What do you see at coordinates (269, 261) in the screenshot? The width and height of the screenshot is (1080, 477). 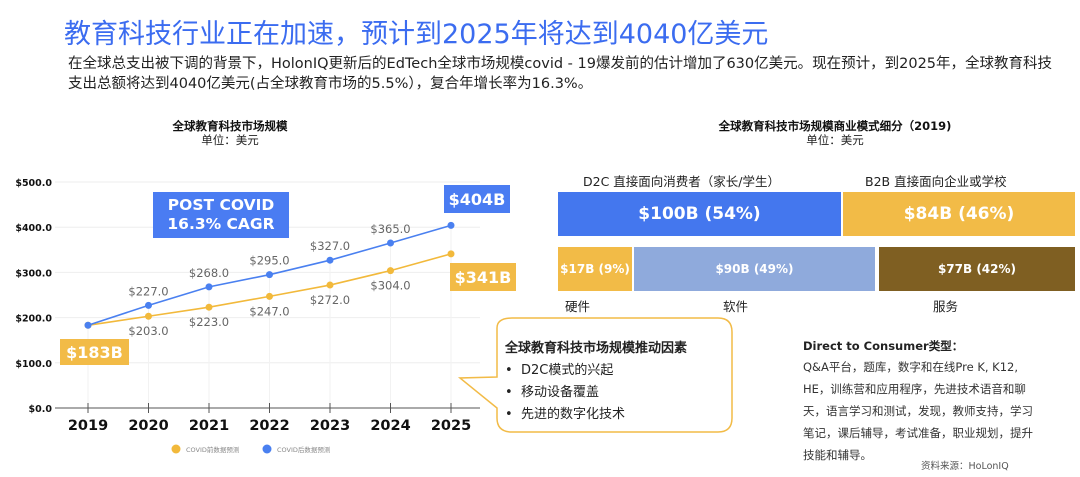 I see `data-label: $295.0` at bounding box center [269, 261].